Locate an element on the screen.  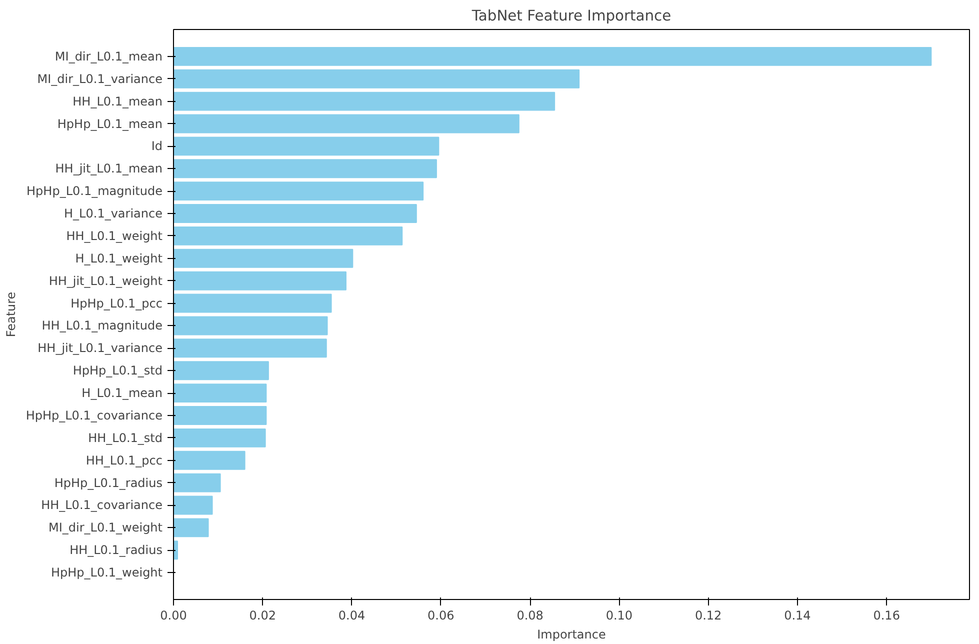
y-tick-label: HpHp_L0.1_mean is located at coordinates (110, 123).